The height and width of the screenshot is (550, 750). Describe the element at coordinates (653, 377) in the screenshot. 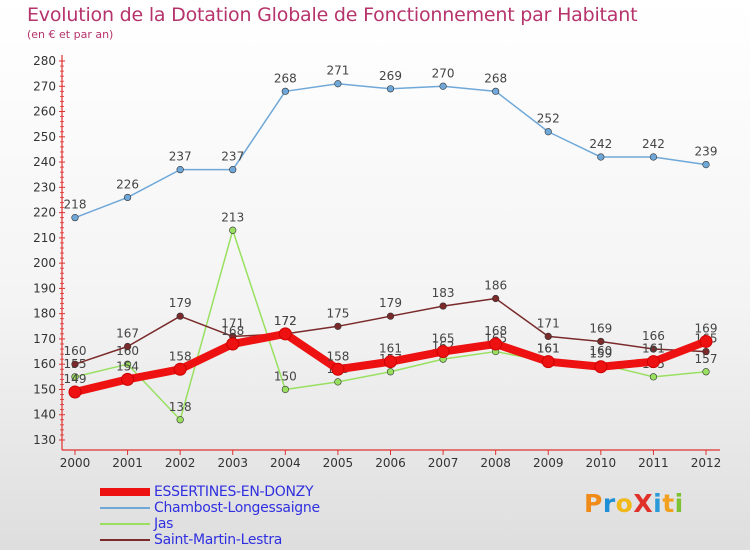

I see `point-jas-2011` at that location.